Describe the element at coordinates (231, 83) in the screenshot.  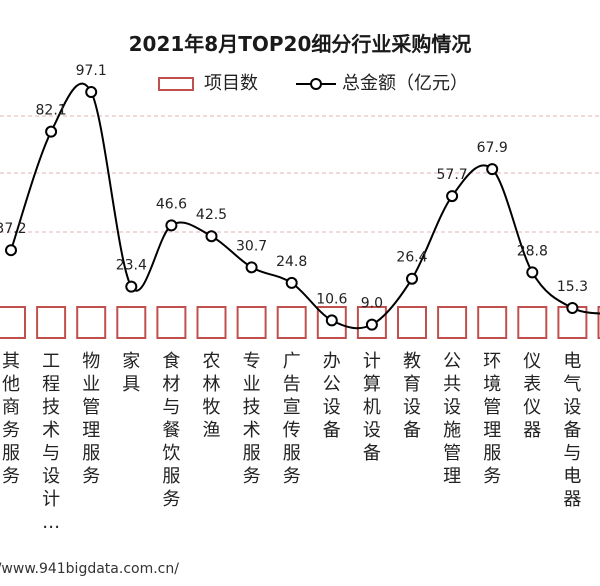
I see `legend-label-bars: 项目数` at that location.